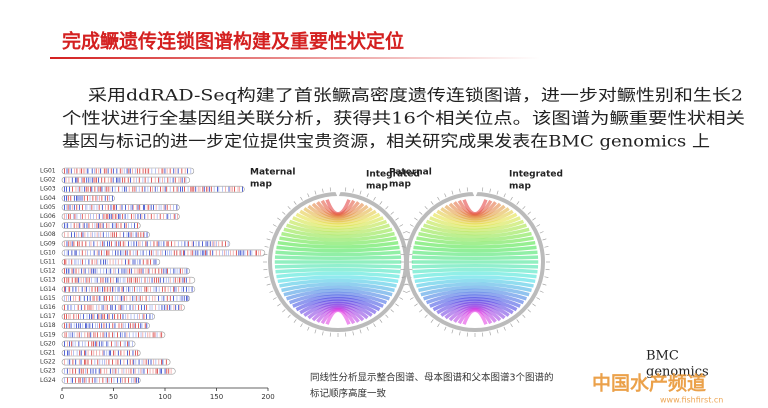  Describe the element at coordinates (400, 185) in the screenshot. I see `map-label: map` at that location.